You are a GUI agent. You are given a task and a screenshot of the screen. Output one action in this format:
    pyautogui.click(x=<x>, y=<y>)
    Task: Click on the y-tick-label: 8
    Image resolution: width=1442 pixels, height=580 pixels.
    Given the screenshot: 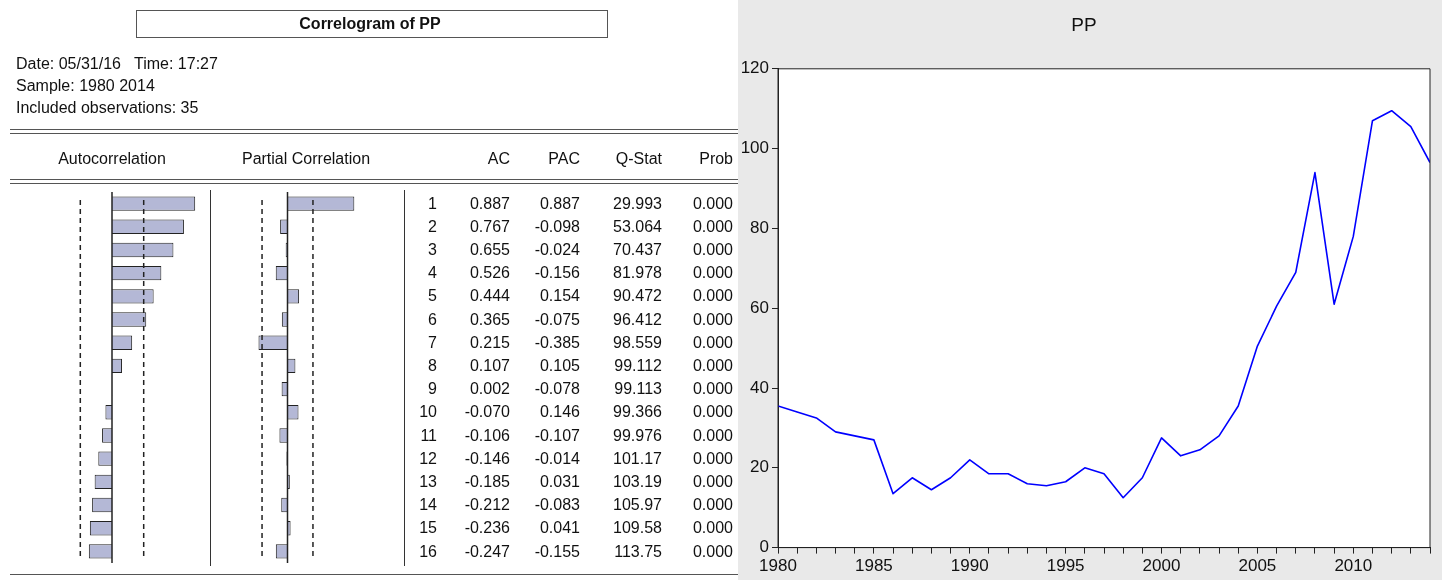 What is the action you would take?
    pyautogui.click(x=432, y=366)
    